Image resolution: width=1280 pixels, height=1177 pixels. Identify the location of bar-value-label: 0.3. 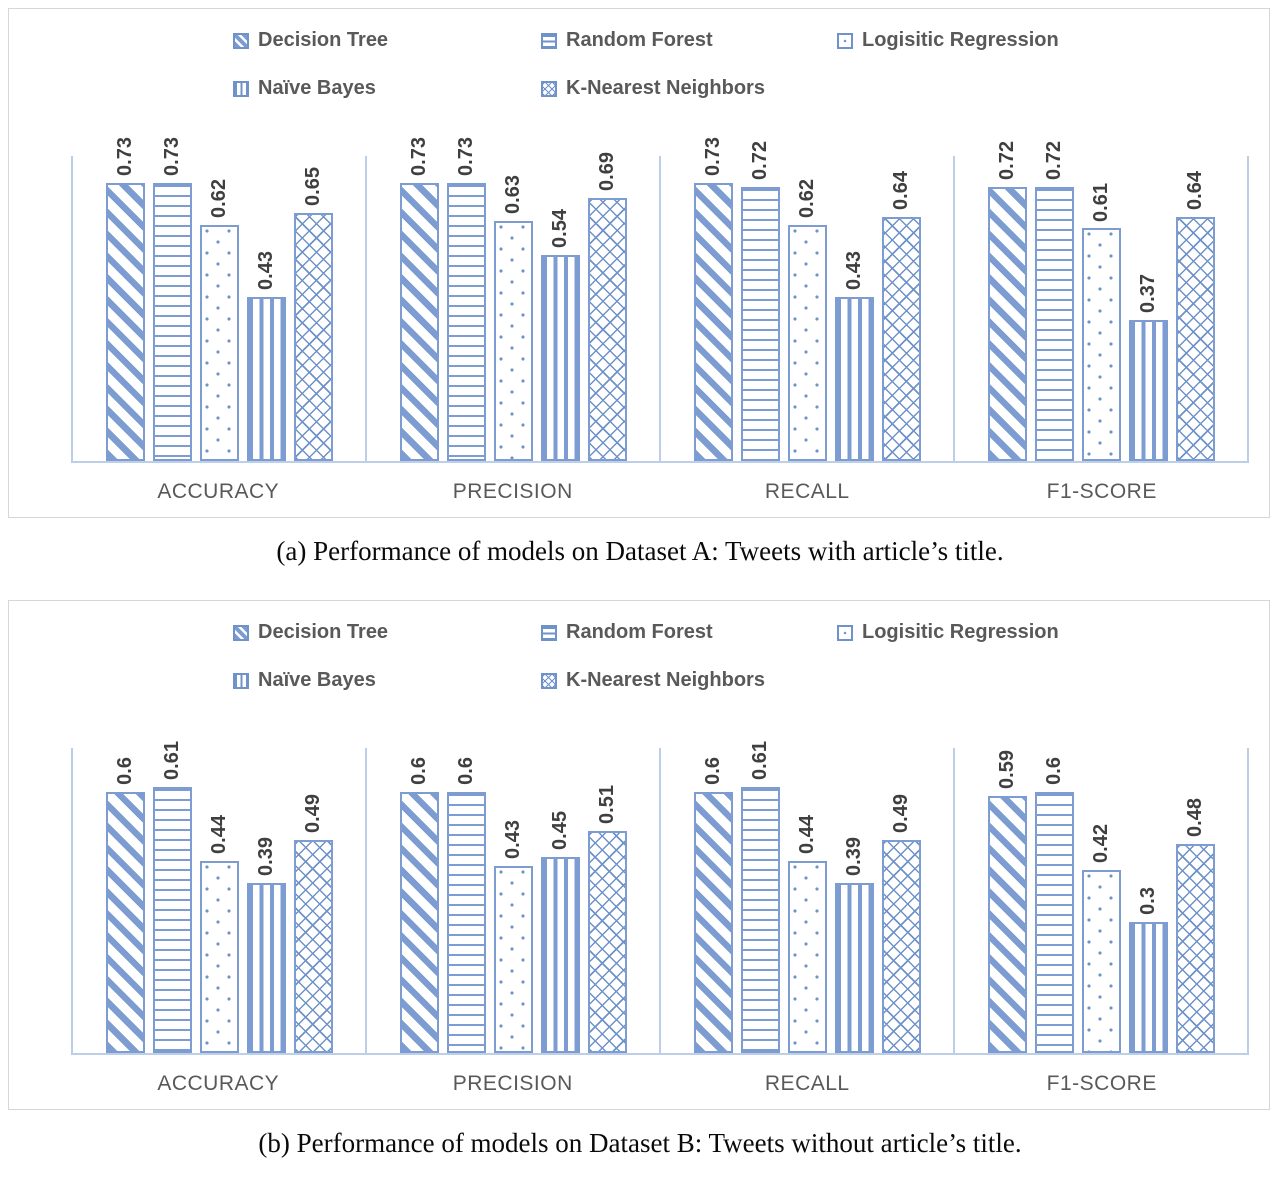
(1148, 901).